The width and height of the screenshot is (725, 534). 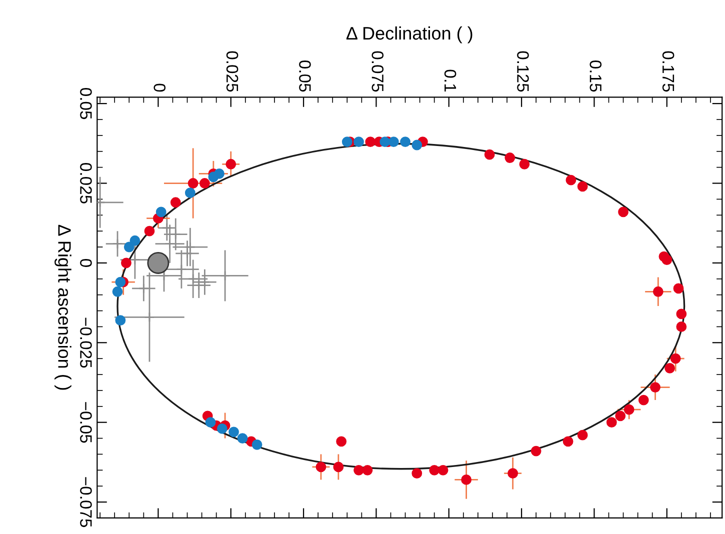 I want to click on x-tick-label: 0.025, so click(x=232, y=71).